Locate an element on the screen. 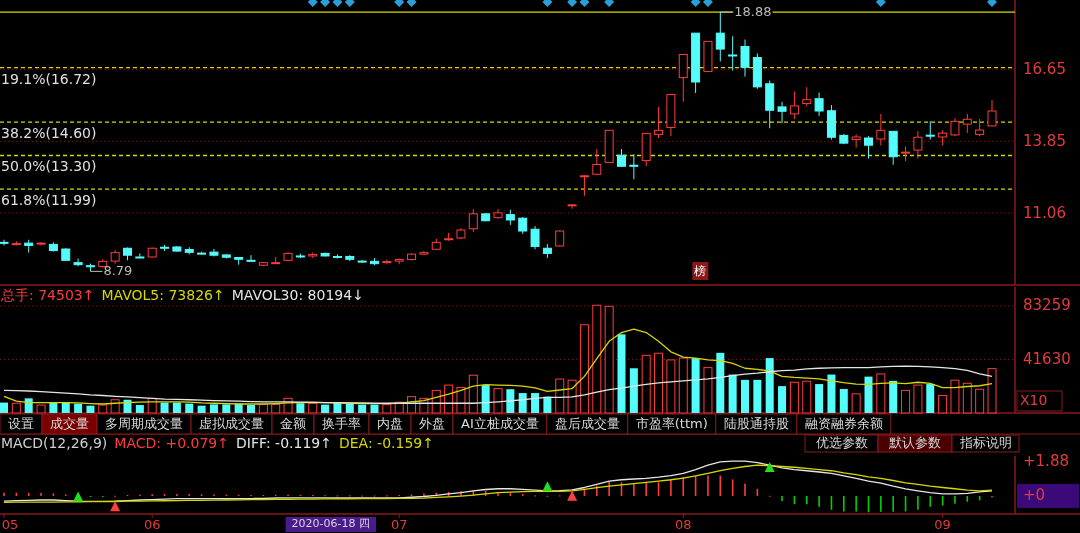 This screenshot has width=1080, height=533. ref-line-label: 19.1%(16.72) is located at coordinates (49, 78).